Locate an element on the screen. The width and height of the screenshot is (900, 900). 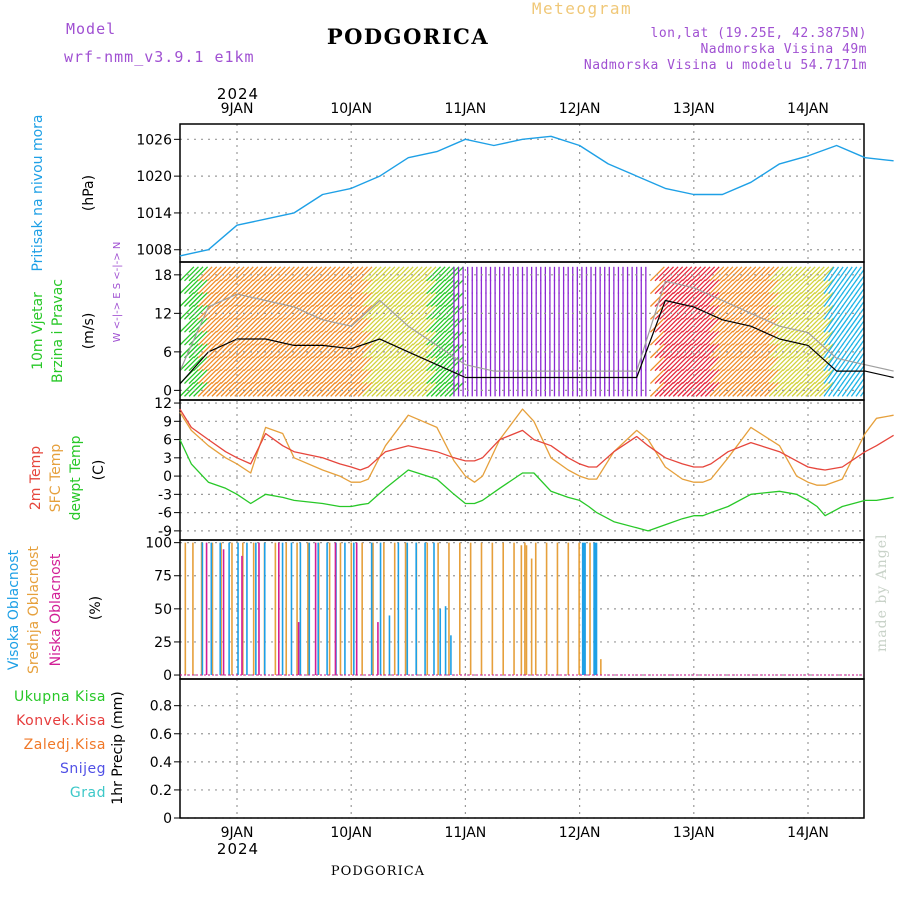
top-date-label: 12JAN is located at coordinates (580, 109).